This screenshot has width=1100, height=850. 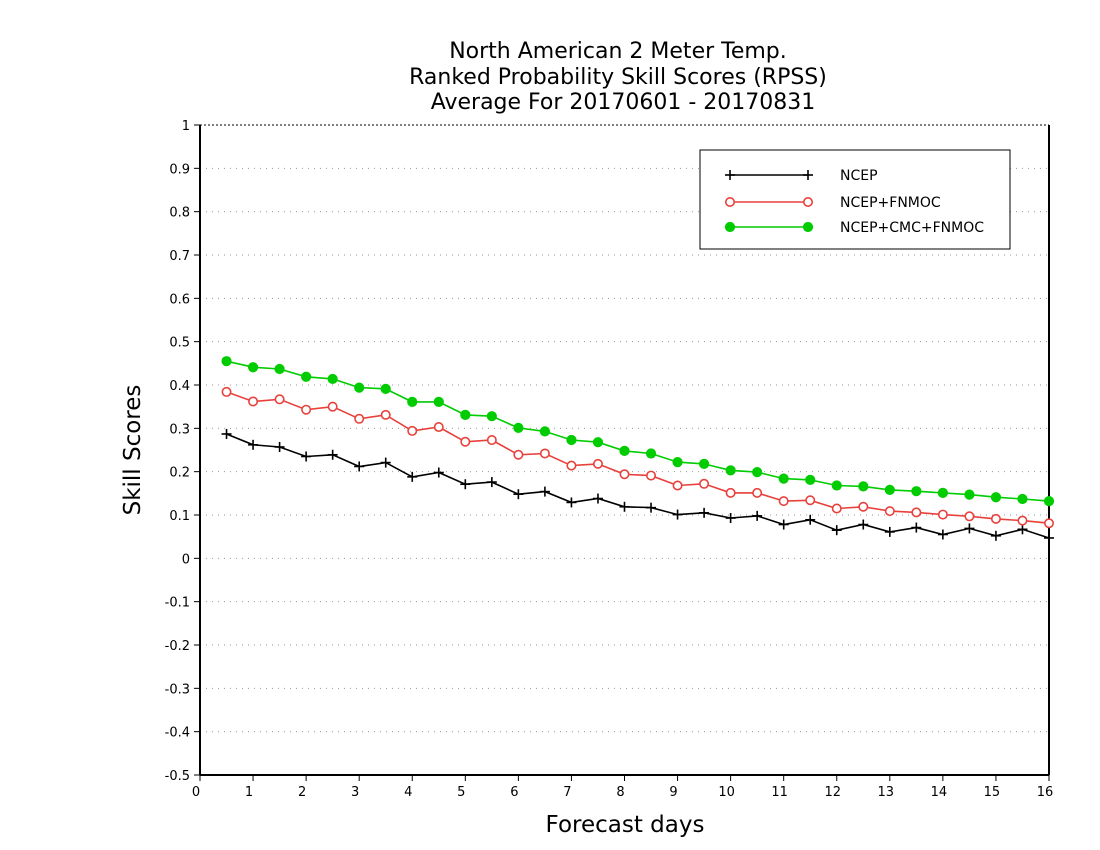 I want to click on y-tick-label: 1, so click(x=186, y=126).